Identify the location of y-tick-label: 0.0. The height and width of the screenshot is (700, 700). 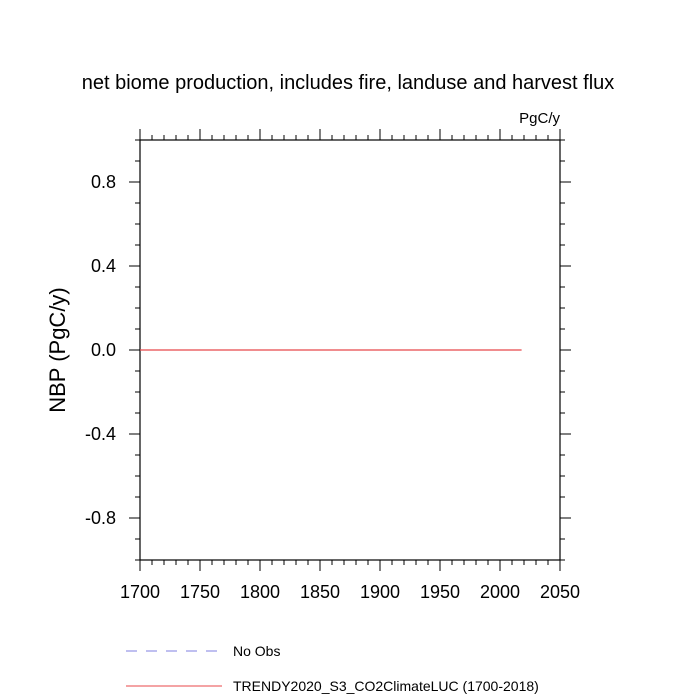
(103, 350).